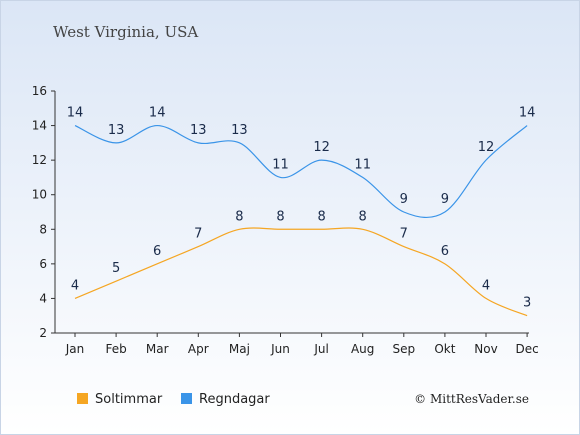  What do you see at coordinates (239, 349) in the screenshot?
I see `x-tick-label: Maj` at bounding box center [239, 349].